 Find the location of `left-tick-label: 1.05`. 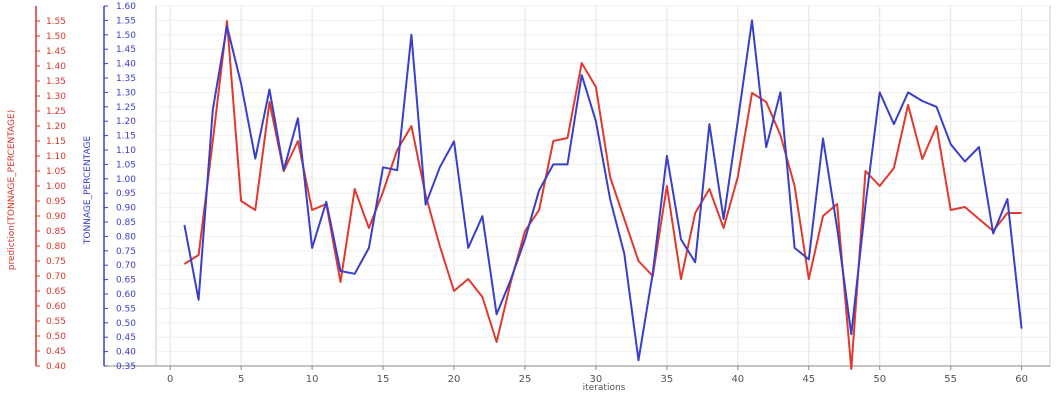

left-tick-label: 1.05 is located at coordinates (56, 172).